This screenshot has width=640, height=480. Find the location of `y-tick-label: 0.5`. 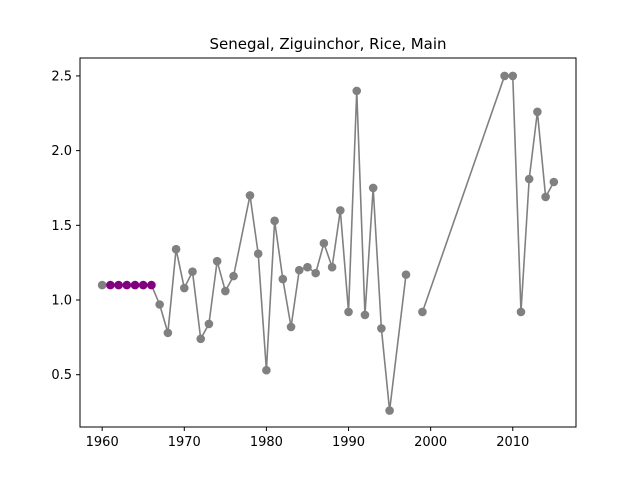

y-tick-label: 0.5 is located at coordinates (61, 375).